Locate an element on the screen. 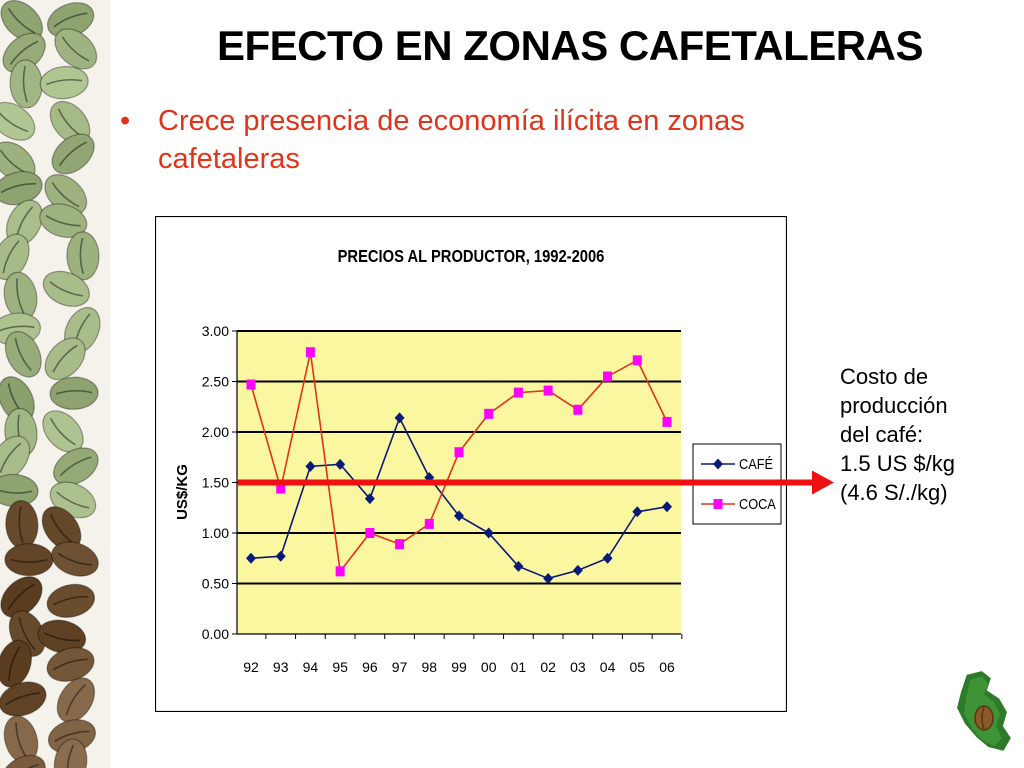  x-tick-label: 04 is located at coordinates (608, 667).